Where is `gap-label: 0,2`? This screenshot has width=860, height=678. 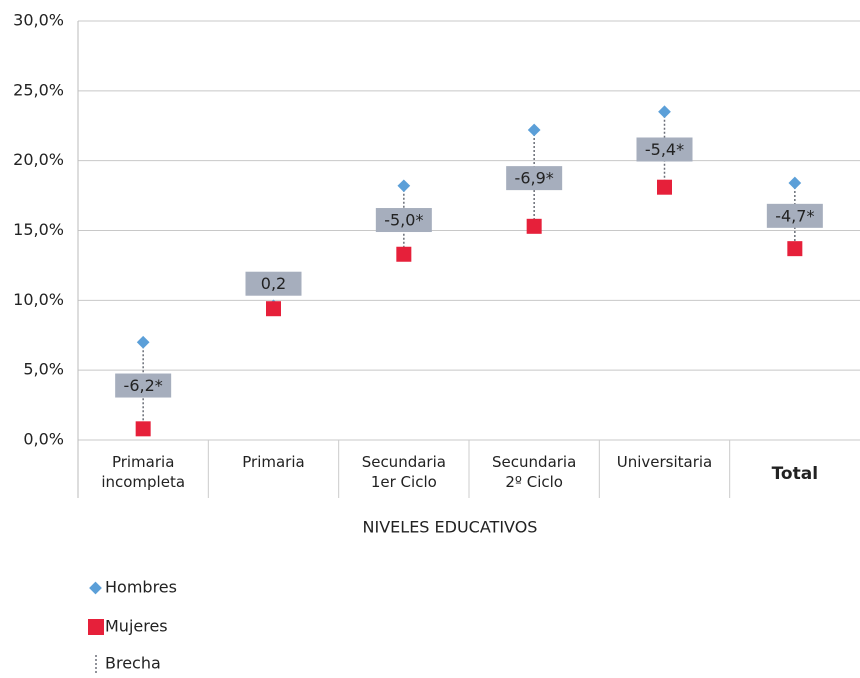 gap-label: 0,2 is located at coordinates (273, 283).